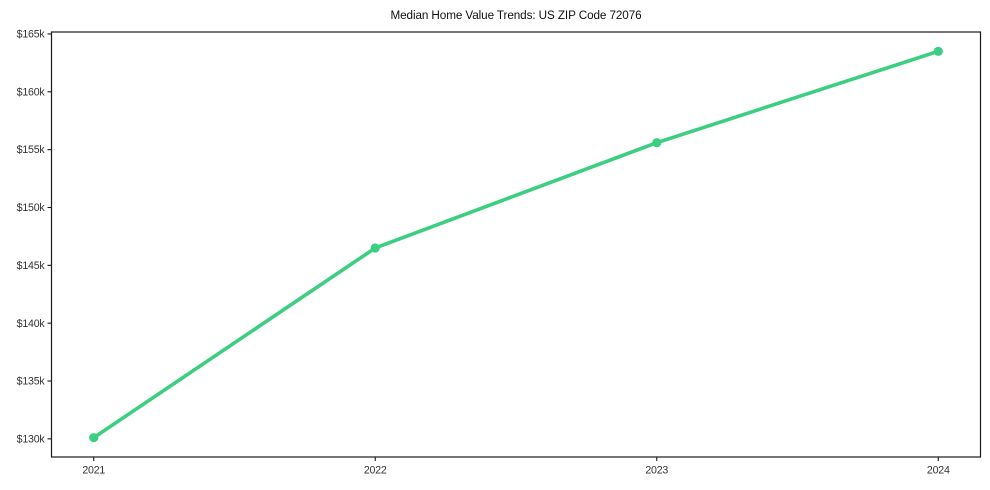 This screenshot has width=990, height=490. What do you see at coordinates (94, 438) in the screenshot?
I see `data-point-2021` at bounding box center [94, 438].